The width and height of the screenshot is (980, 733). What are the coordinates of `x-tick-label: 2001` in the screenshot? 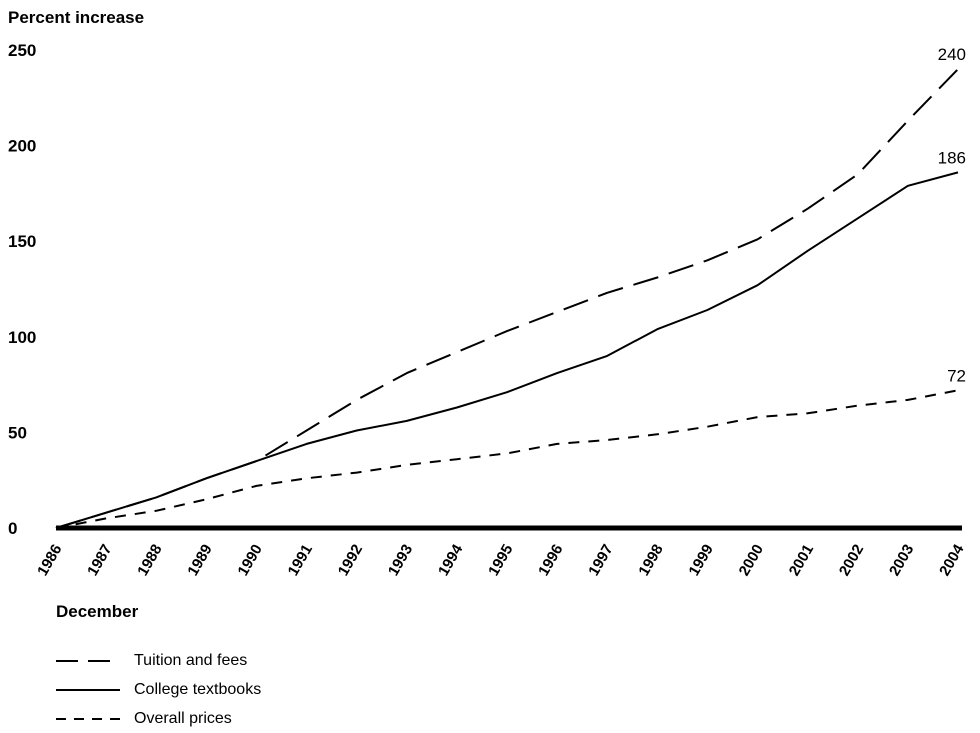 It's located at (801, 560).